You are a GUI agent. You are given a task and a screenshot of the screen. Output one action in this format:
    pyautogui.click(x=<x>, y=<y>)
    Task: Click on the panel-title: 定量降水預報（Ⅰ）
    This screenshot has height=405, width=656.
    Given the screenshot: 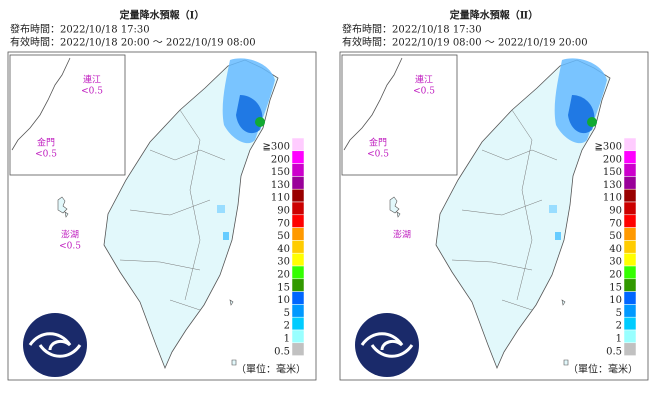 What is the action you would take?
    pyautogui.click(x=162, y=15)
    